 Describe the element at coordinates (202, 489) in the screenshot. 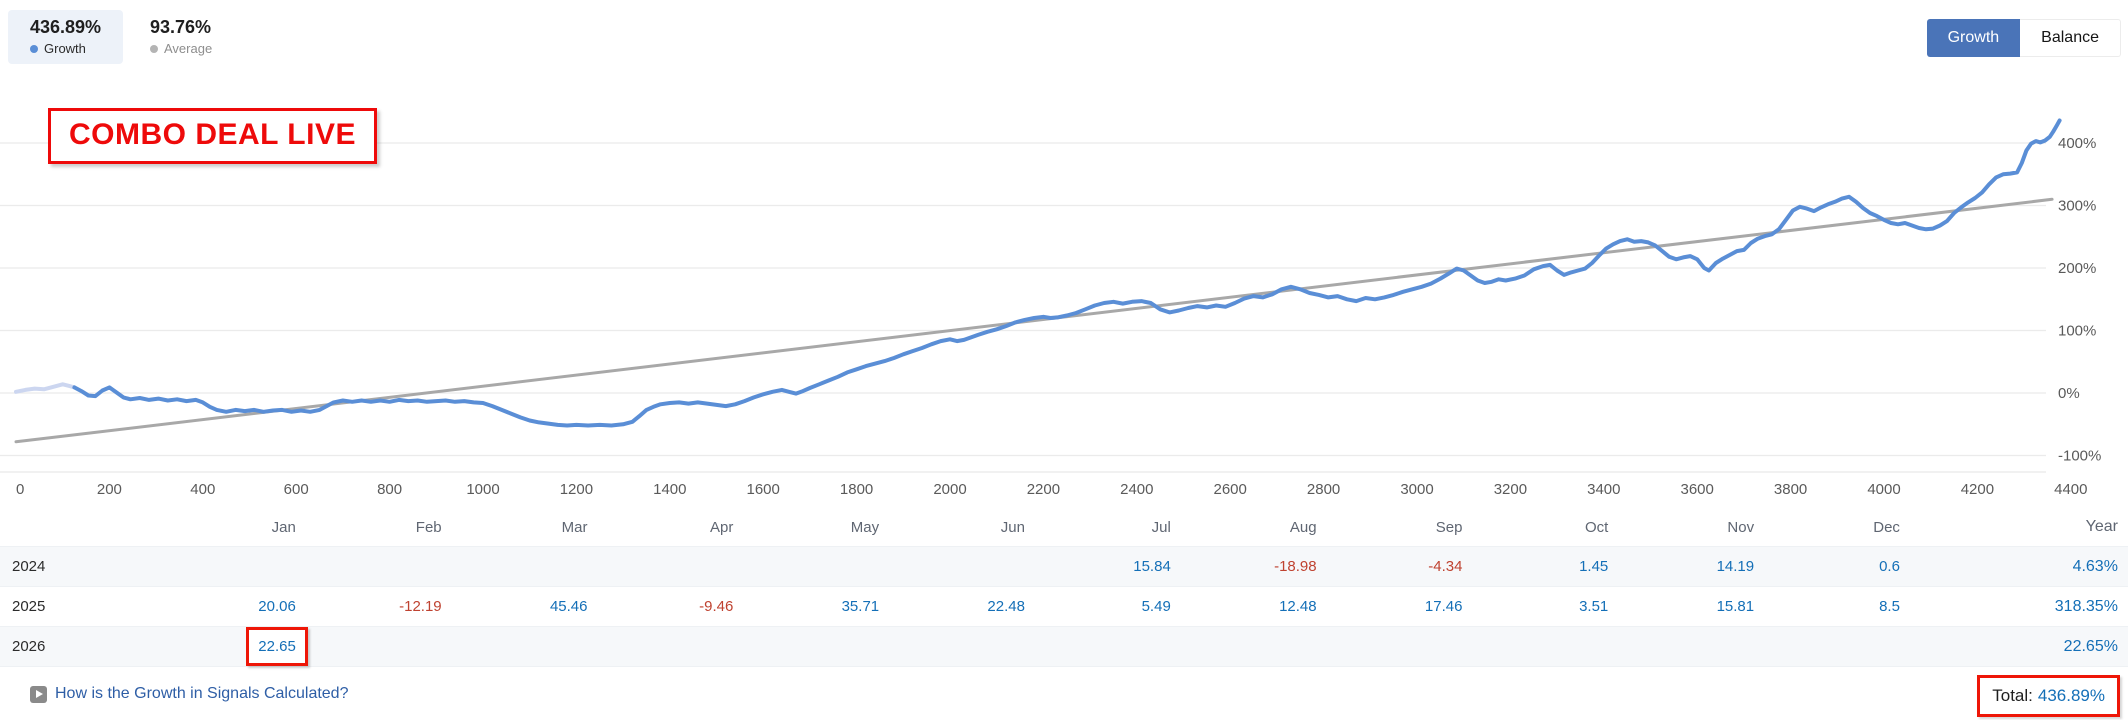

I see `x-axis-label: 400` at that location.